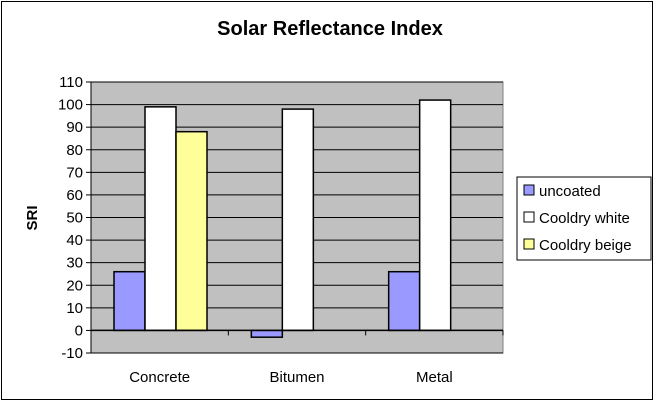  Describe the element at coordinates (160, 219) in the screenshot. I see `bar-cooldry-white-concrete` at that location.